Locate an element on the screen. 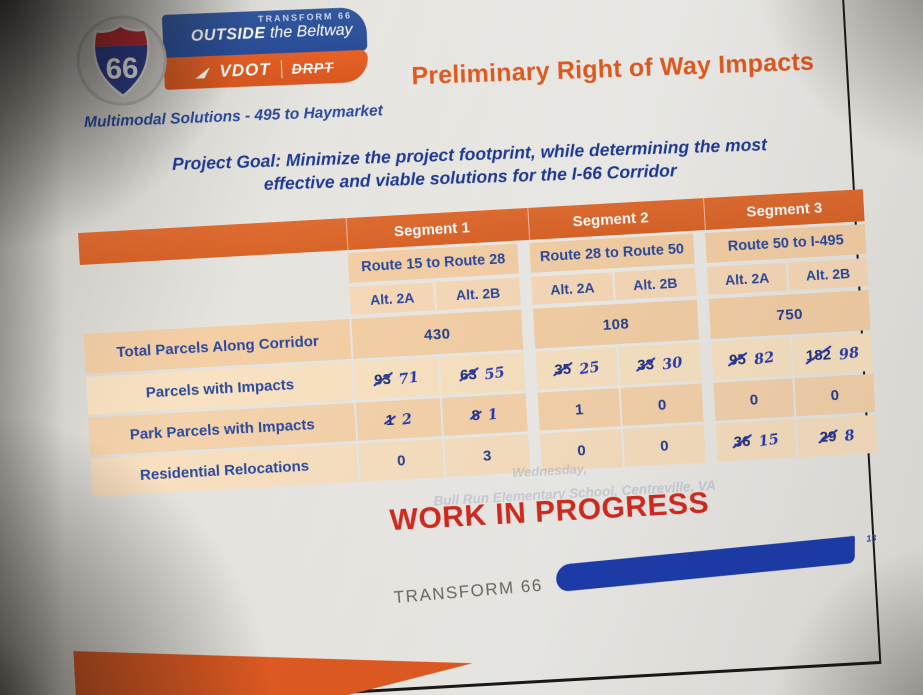 The width and height of the screenshot is (923, 695). printed-value: 35 is located at coordinates (563, 369).